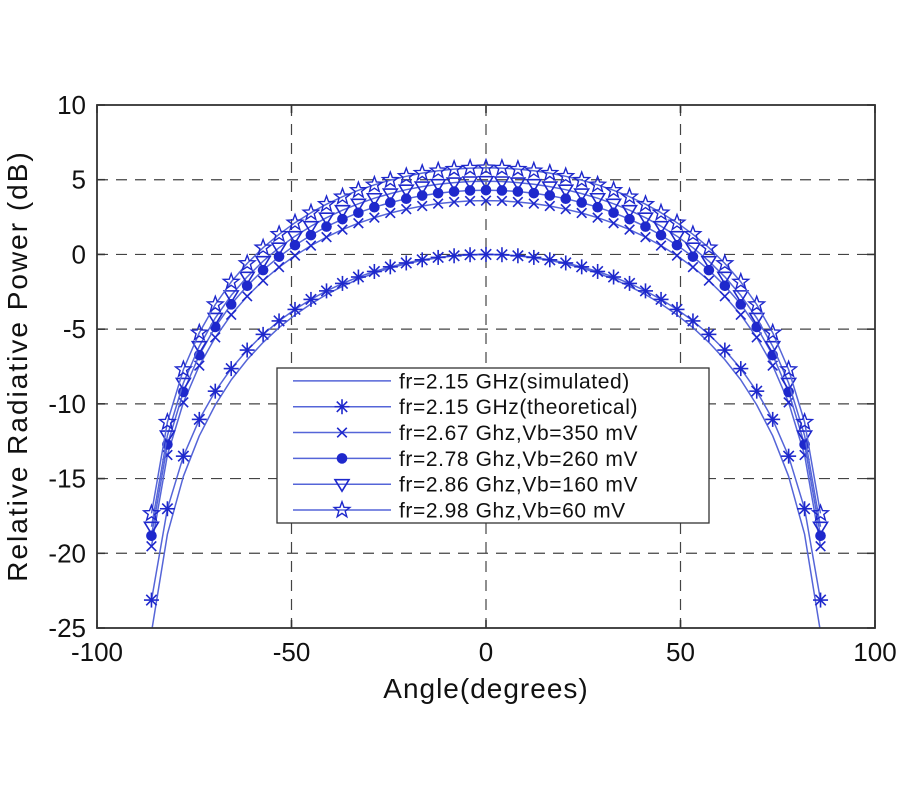  I want to click on y-tick-label: 5, so click(79, 180).